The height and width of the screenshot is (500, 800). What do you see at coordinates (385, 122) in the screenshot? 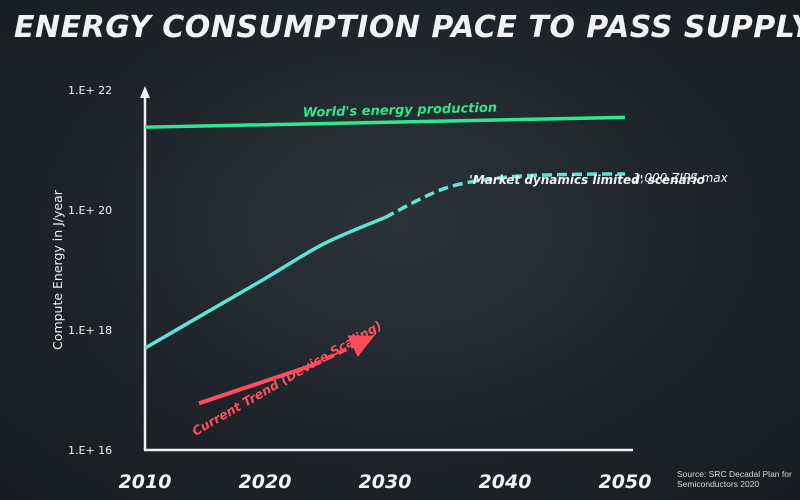
I see `production-line` at bounding box center [385, 122].